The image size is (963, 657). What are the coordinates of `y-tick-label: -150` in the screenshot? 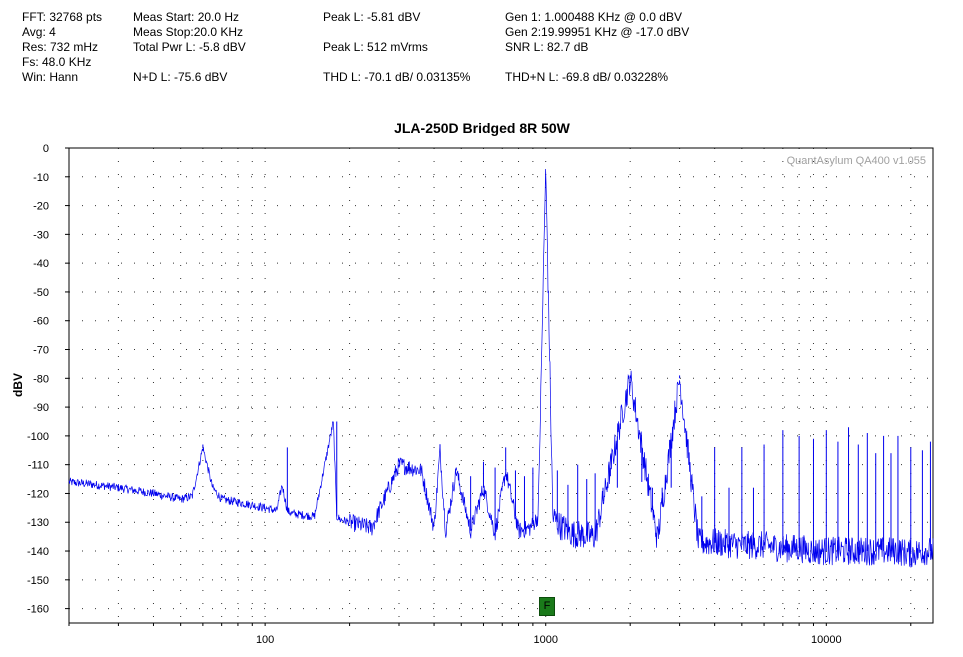 It's located at (38, 581).